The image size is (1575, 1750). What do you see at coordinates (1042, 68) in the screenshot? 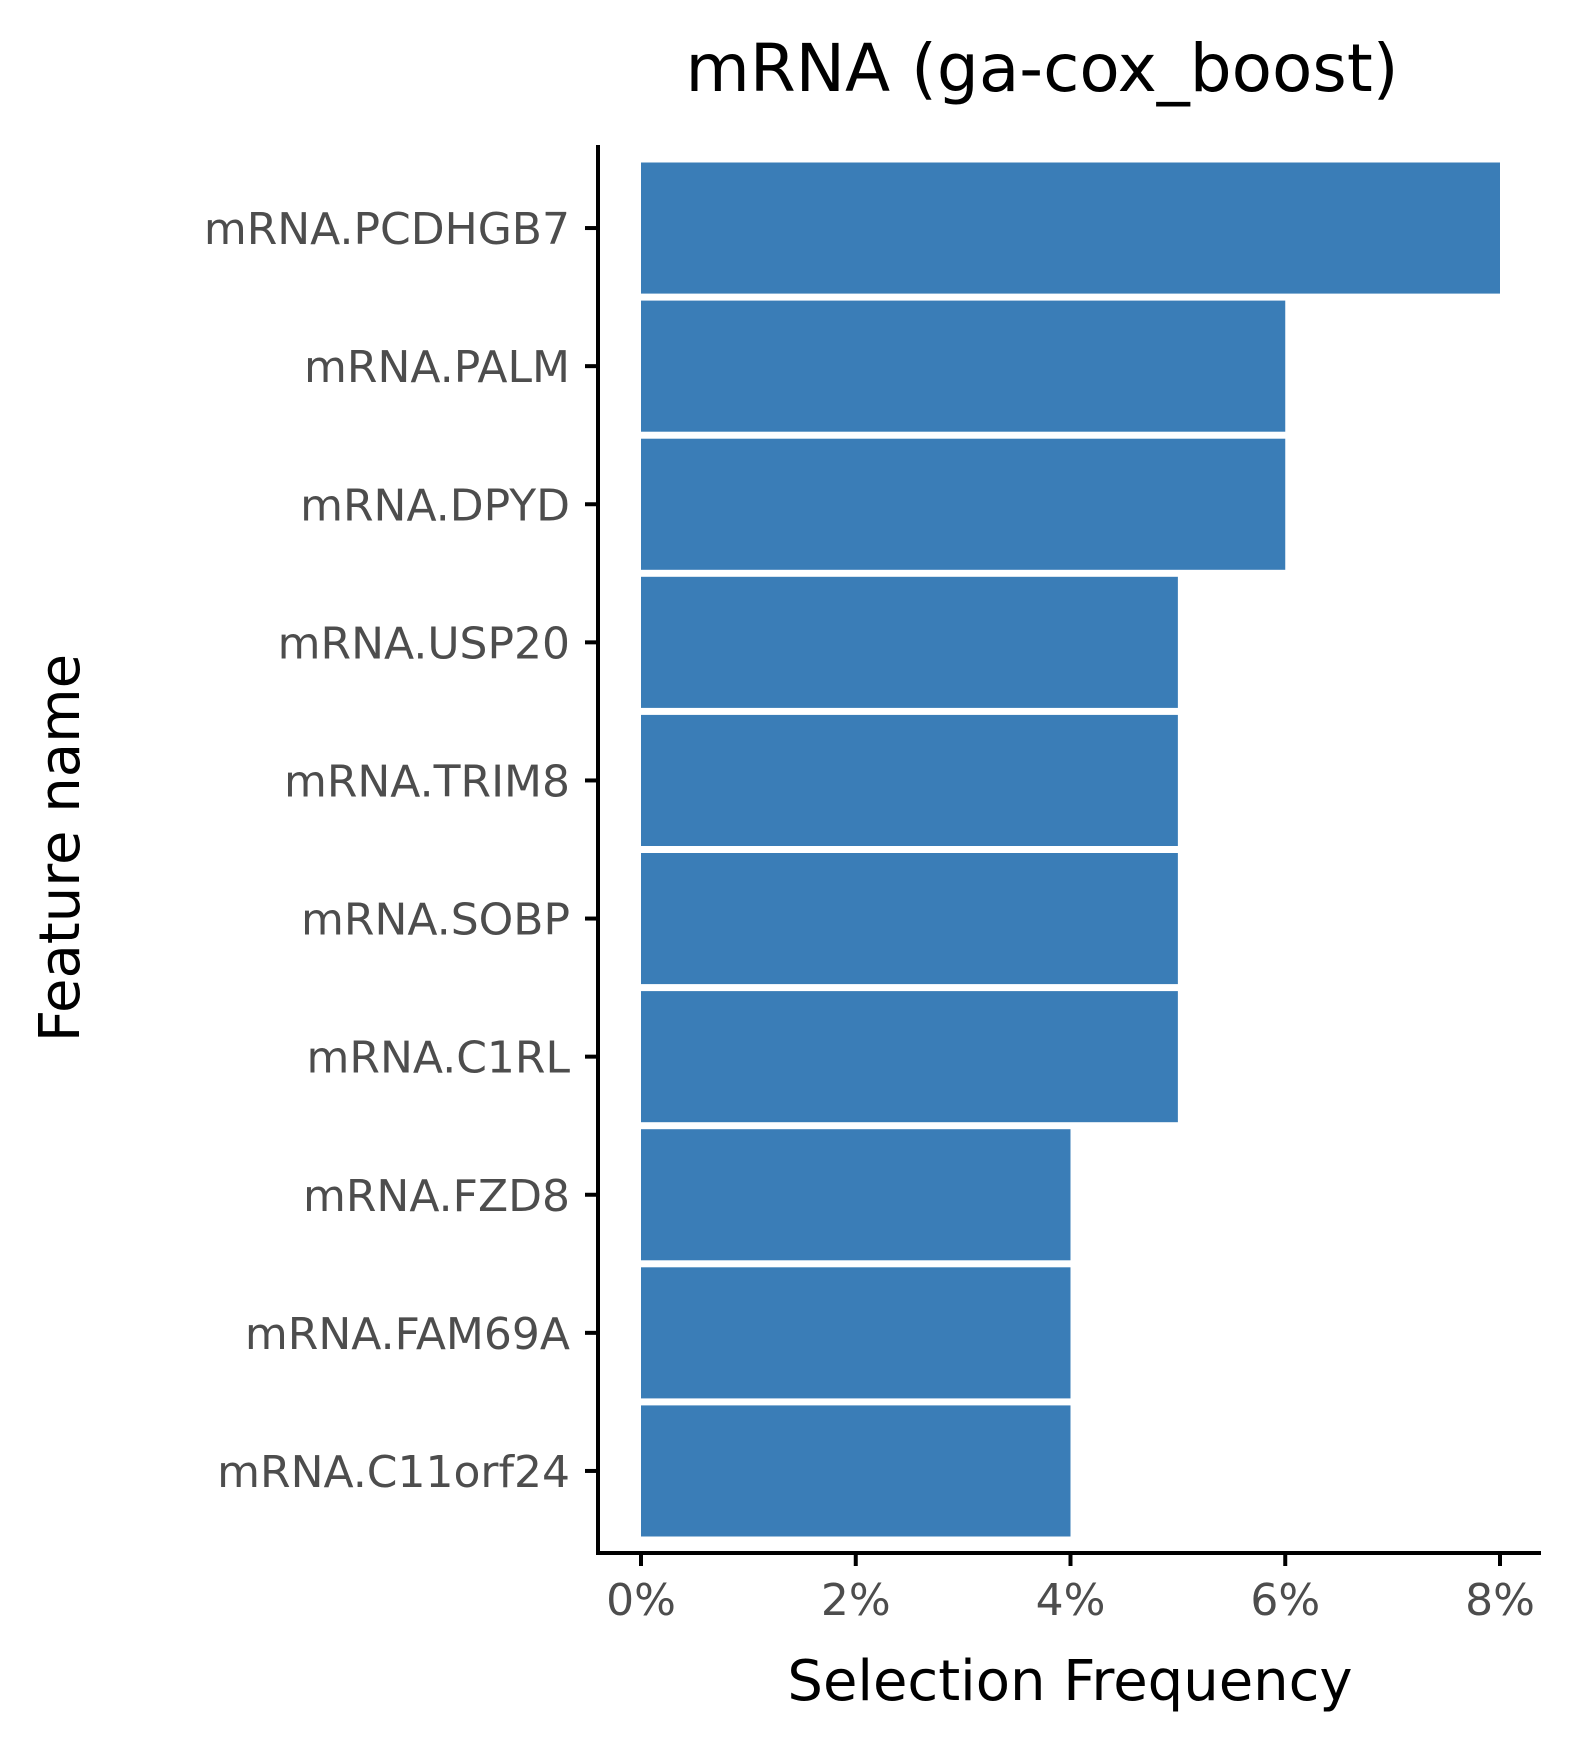
I see `chart-title: mRNA (ga-cox_boost)` at bounding box center [1042, 68].